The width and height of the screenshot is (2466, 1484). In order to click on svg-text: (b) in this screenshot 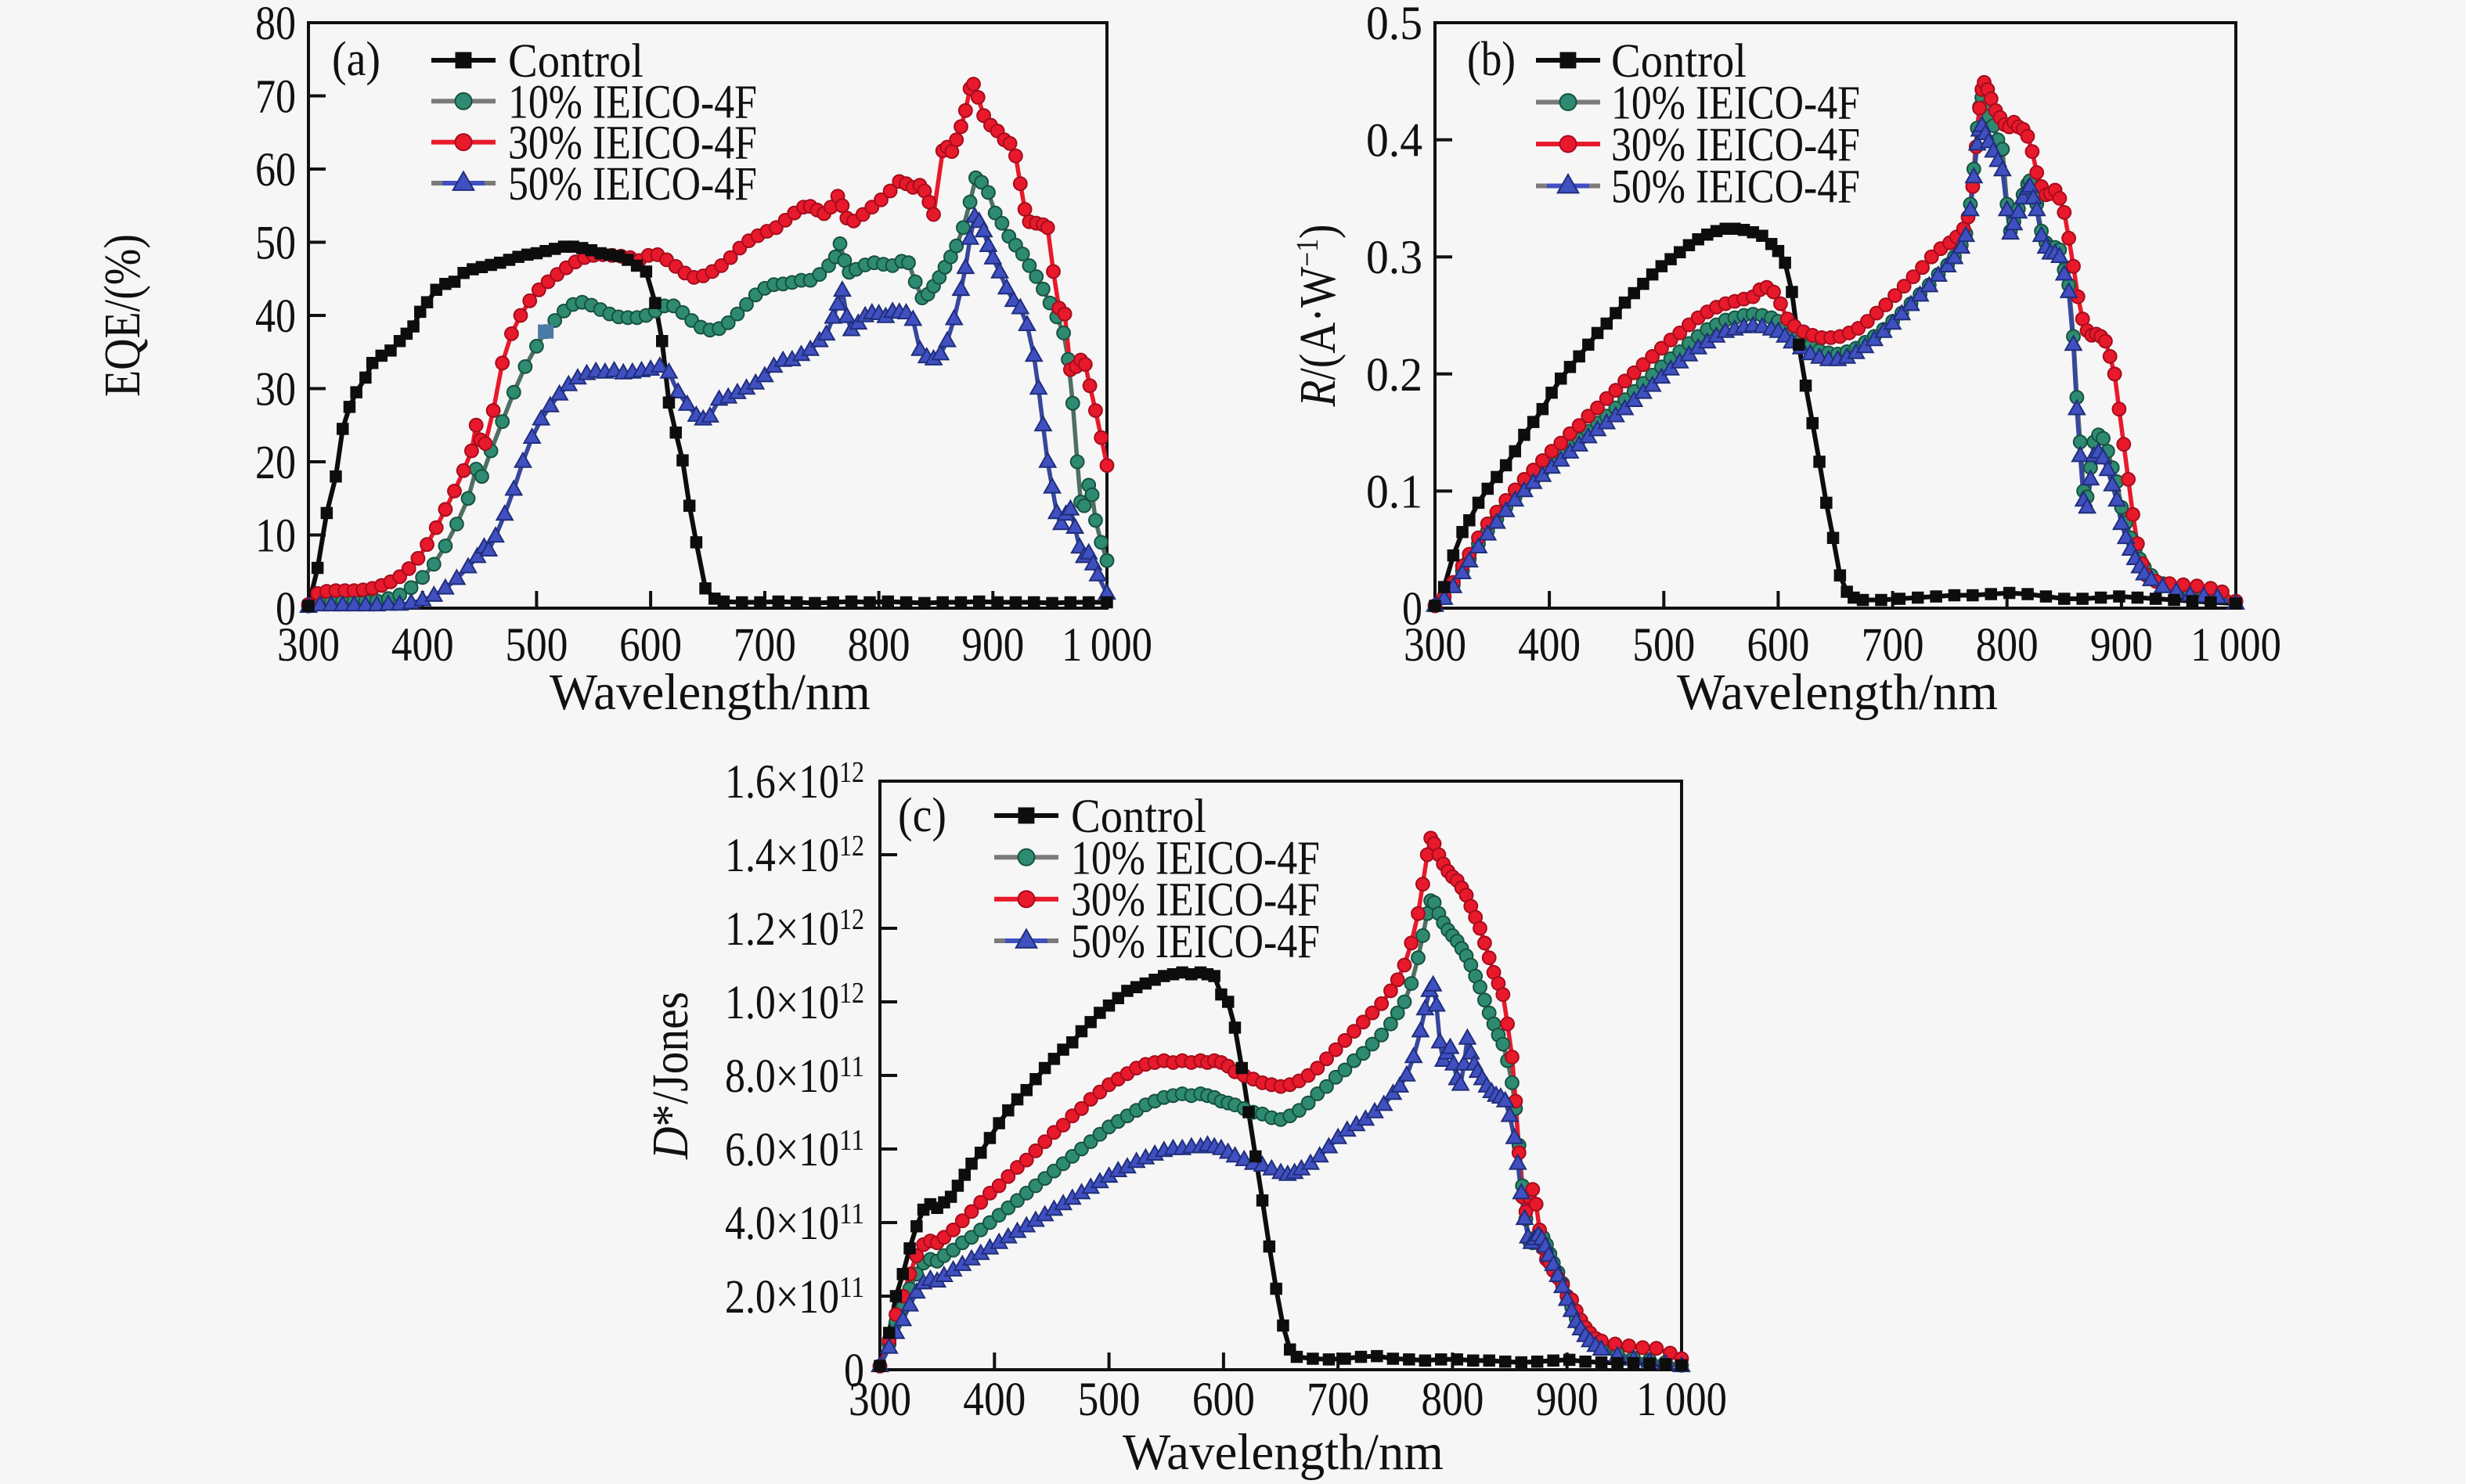, I will do `click(1491, 60)`.